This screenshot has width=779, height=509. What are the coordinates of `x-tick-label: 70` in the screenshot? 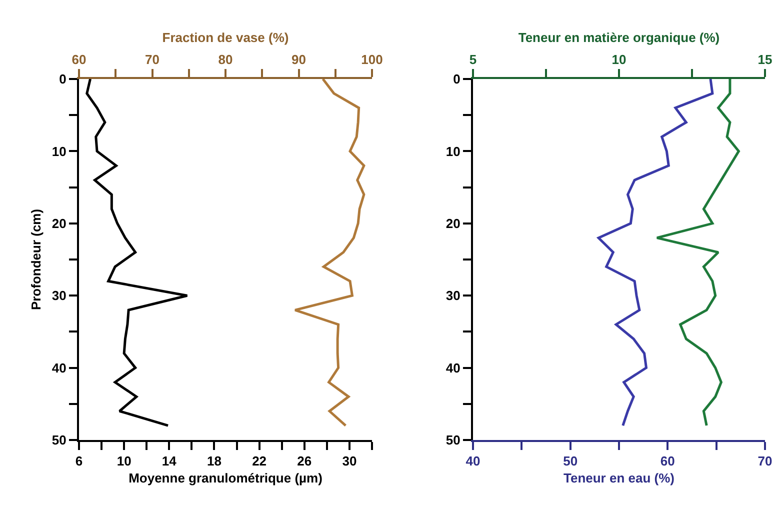 It's located at (765, 461).